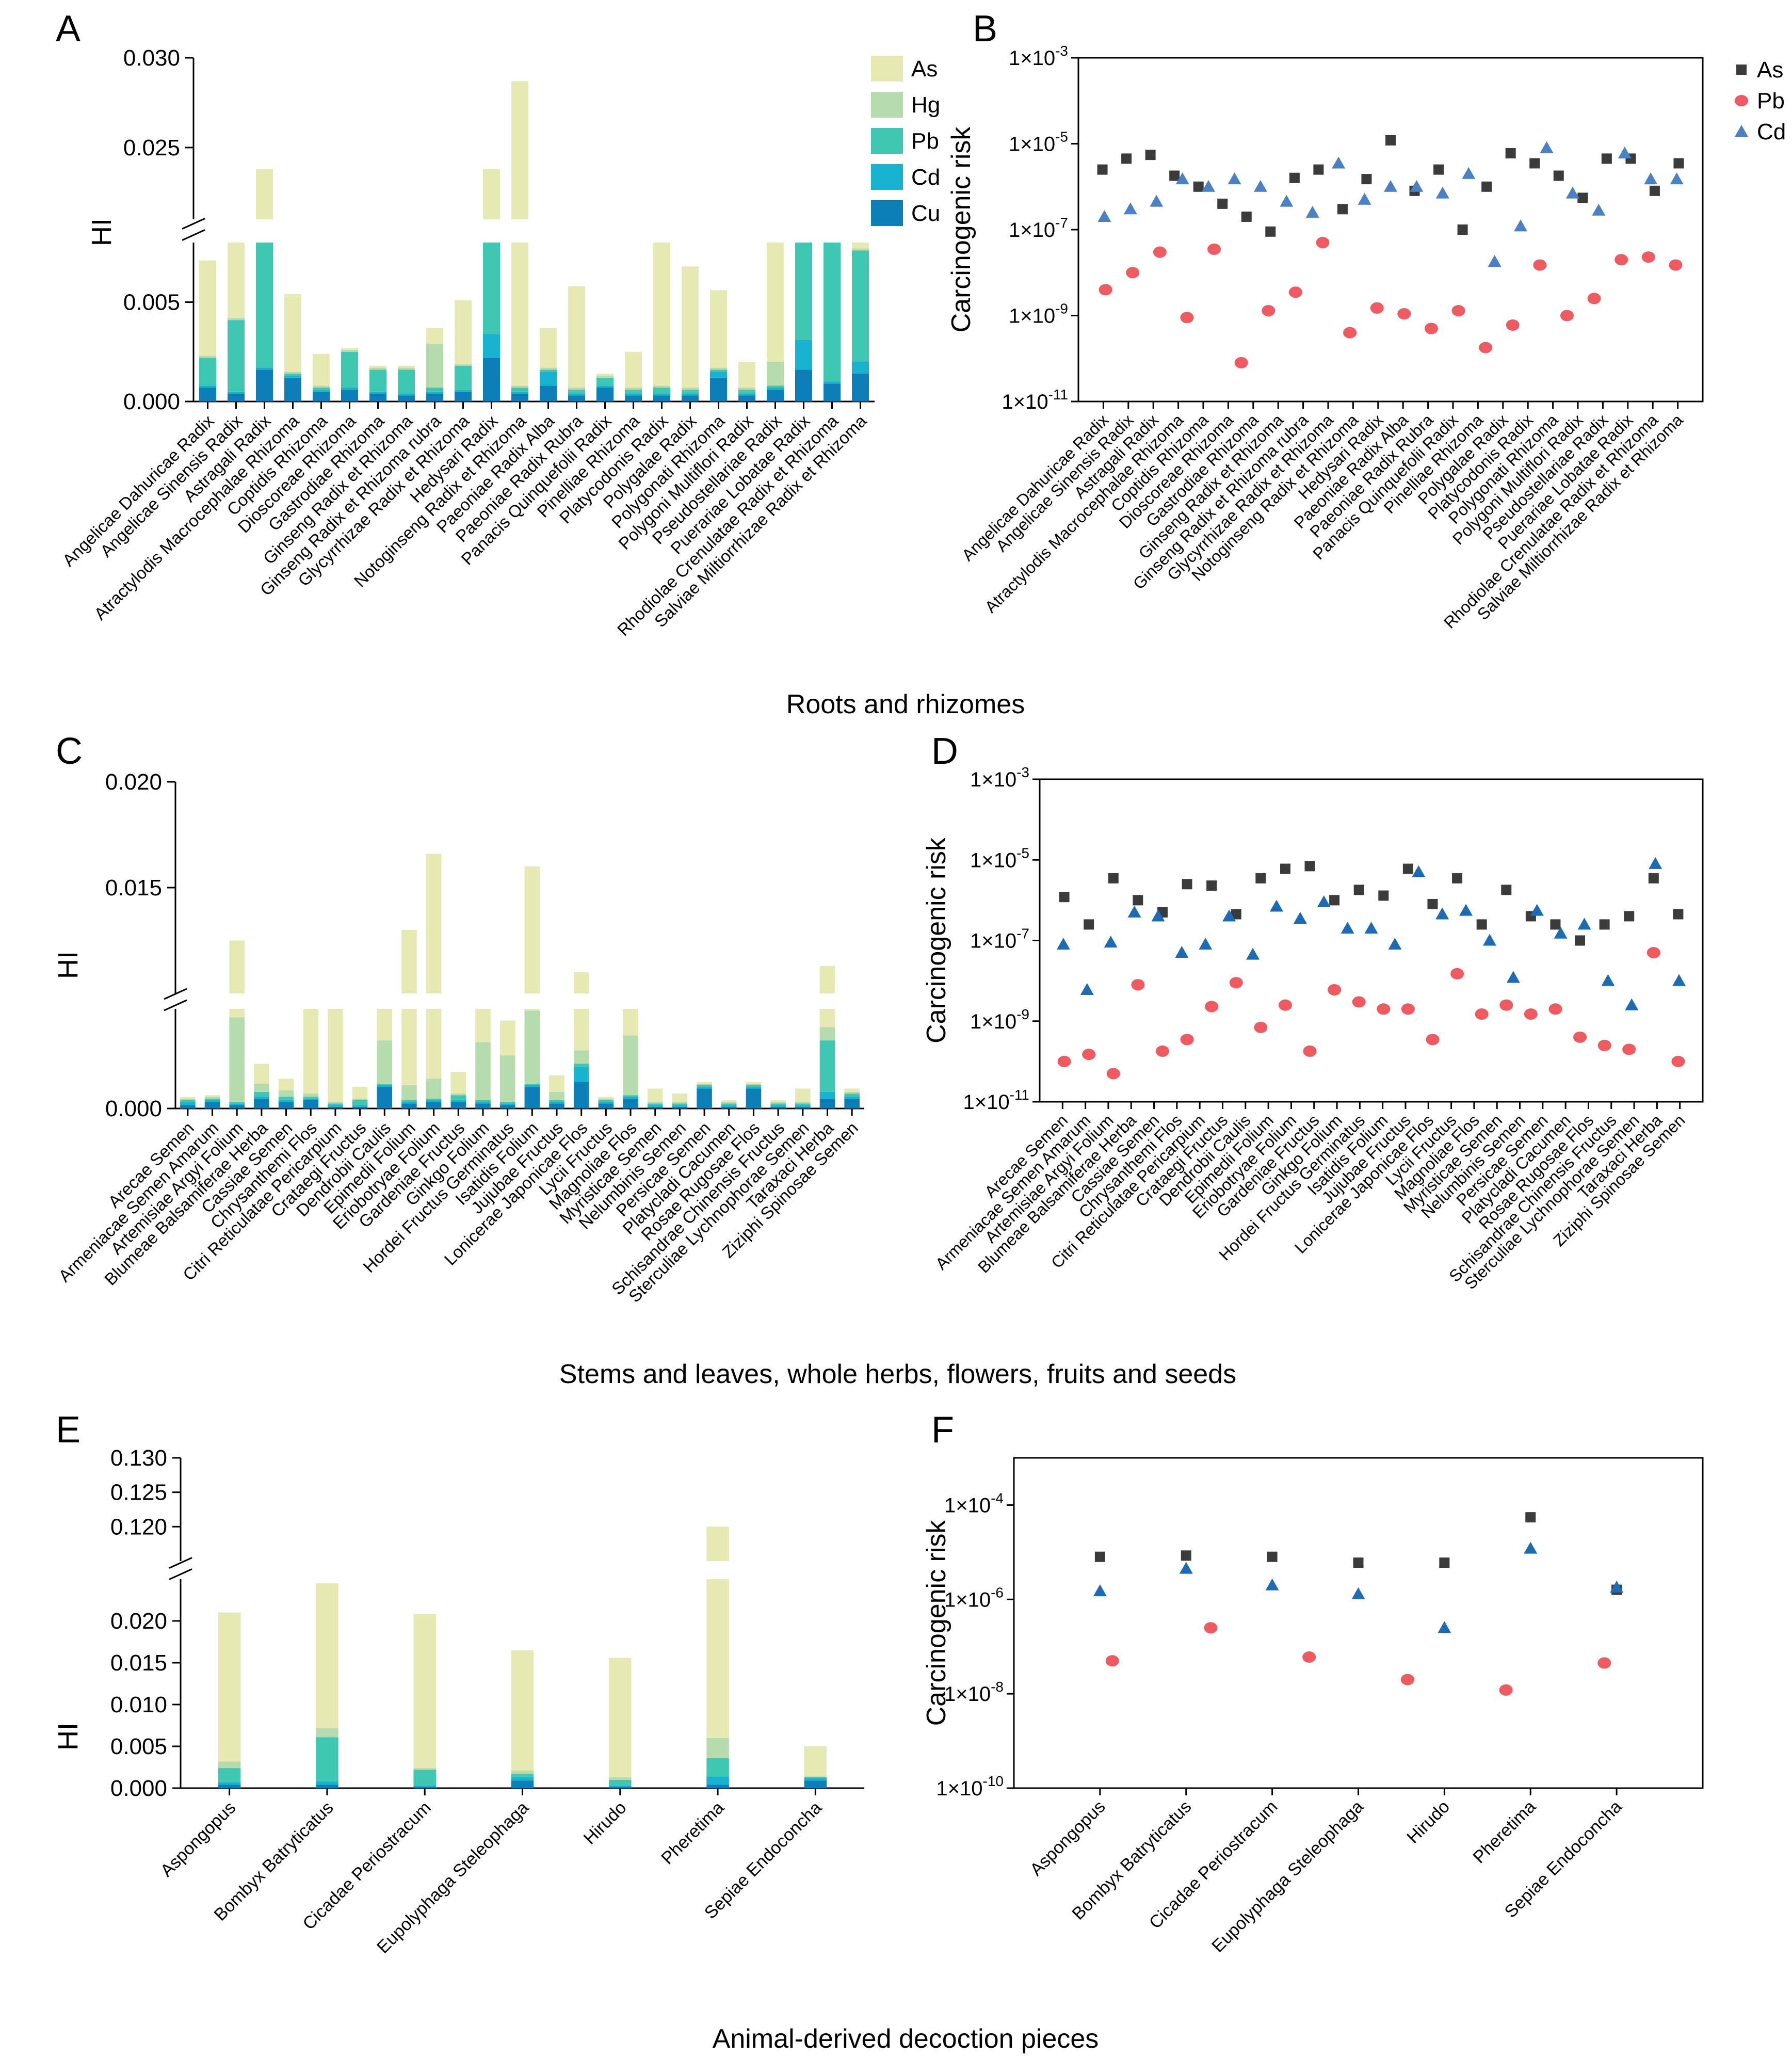 The height and width of the screenshot is (2057, 1792). Describe the element at coordinates (997, 1498) in the screenshot. I see `tick-exponent: -4` at that location.